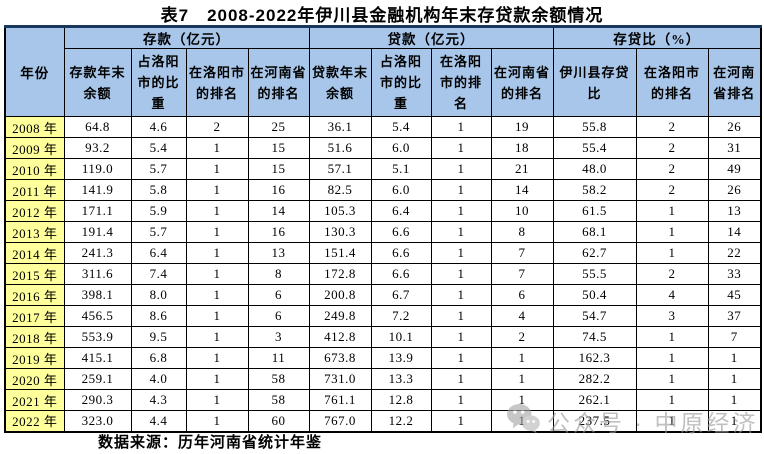  I want to click on data-cell: 767.0, so click(340, 421).